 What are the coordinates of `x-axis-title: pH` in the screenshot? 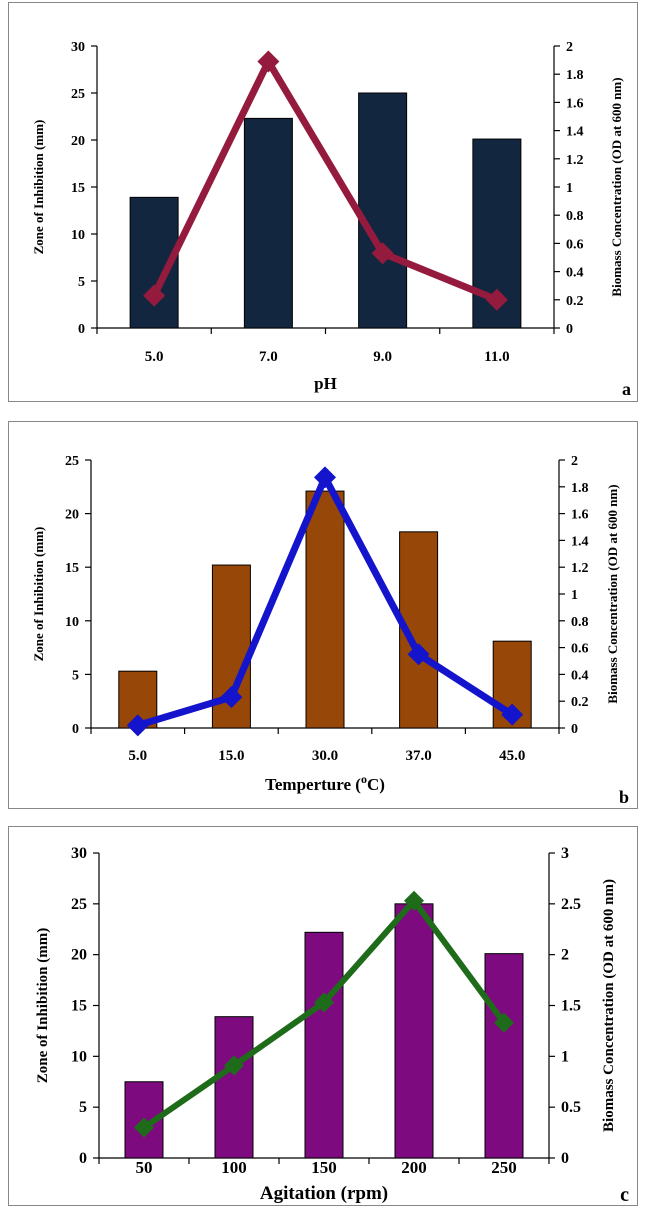 It's located at (325, 383).